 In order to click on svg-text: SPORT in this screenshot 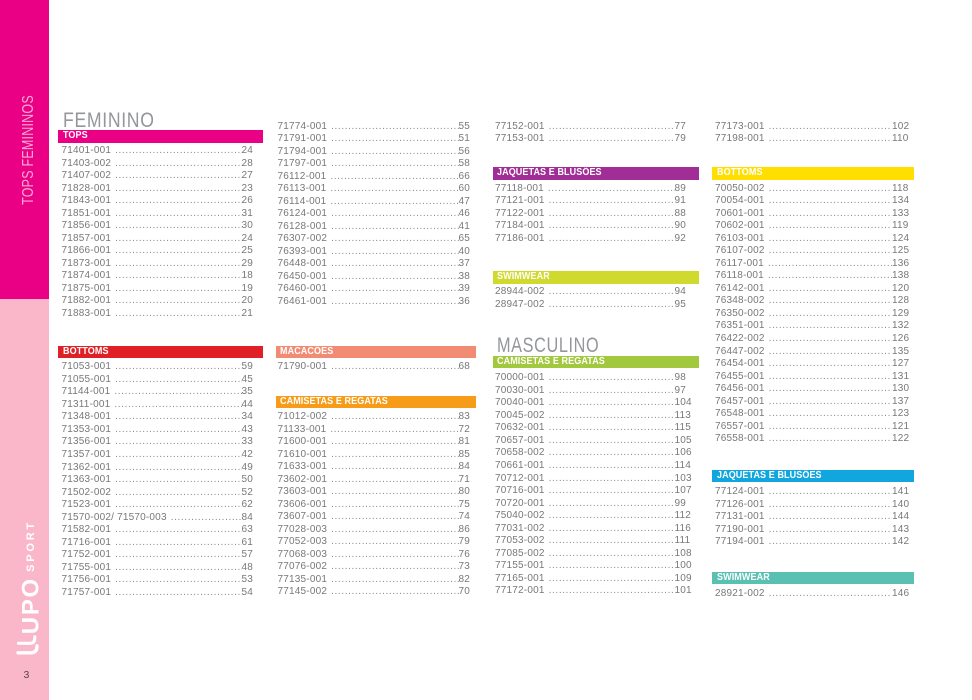, I will do `click(32, 546)`.